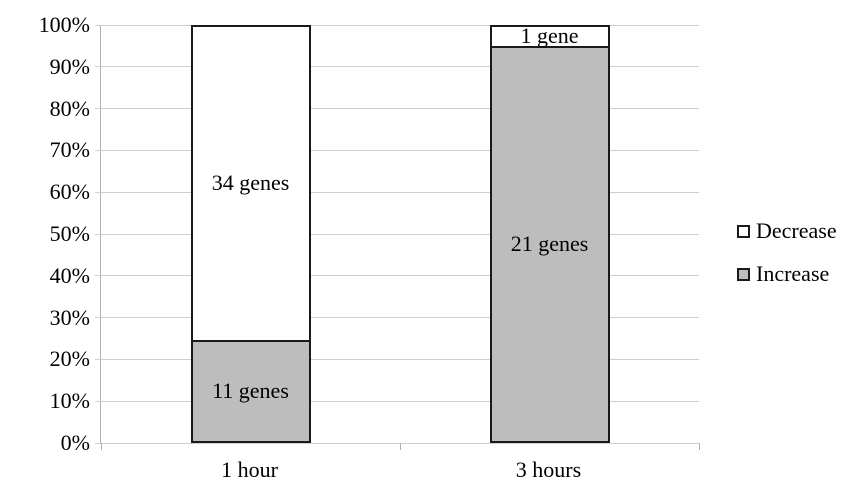  I want to click on bar-segment-decrease: 34 genes, so click(250, 183).